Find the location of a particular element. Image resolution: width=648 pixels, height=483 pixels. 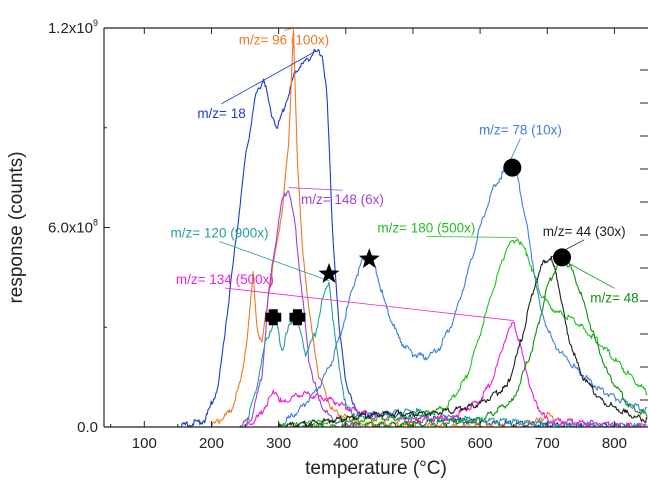

x-tick-label: 300 is located at coordinates (278, 443).